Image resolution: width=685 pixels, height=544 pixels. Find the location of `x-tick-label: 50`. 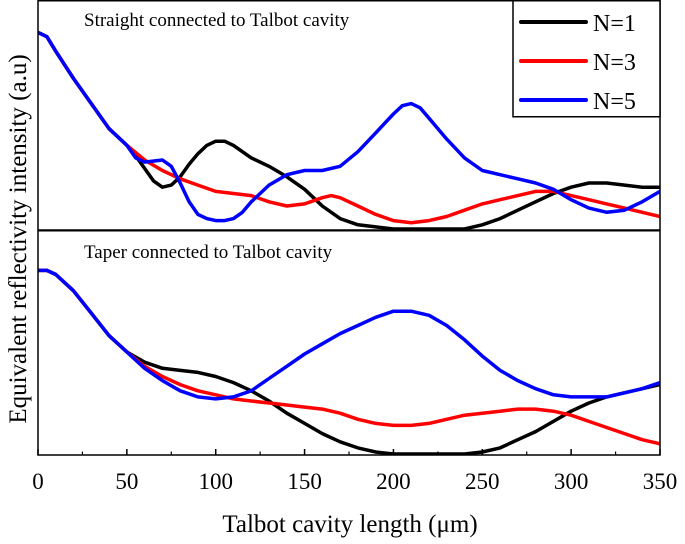

x-tick-label: 50 is located at coordinates (126, 481).